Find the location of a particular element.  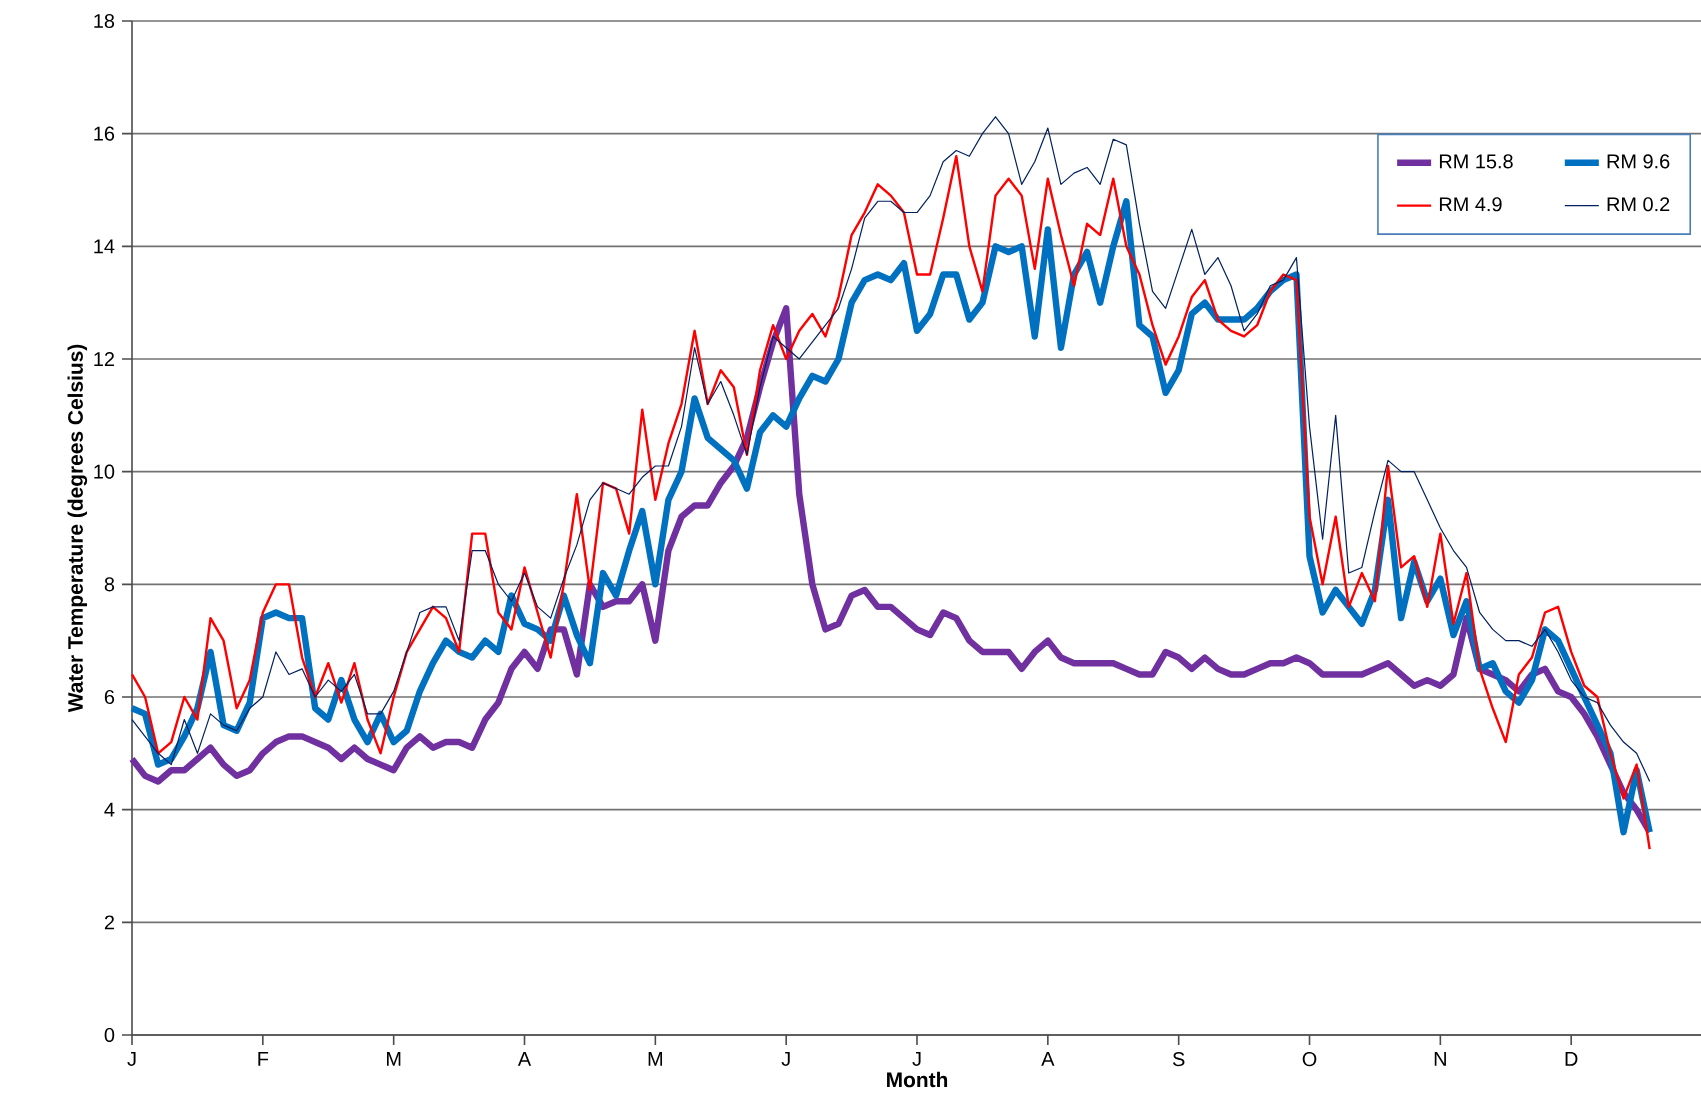

legend-label: RM 4.9 is located at coordinates (1470, 204).